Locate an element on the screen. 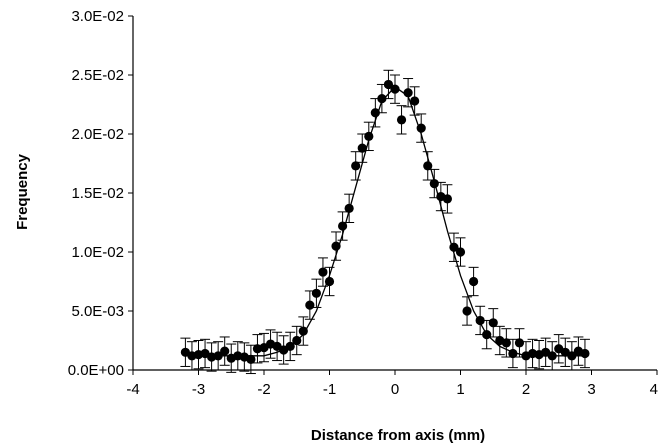 The height and width of the screenshot is (448, 659). y-axis-title: Frequency is located at coordinates (22, 191).